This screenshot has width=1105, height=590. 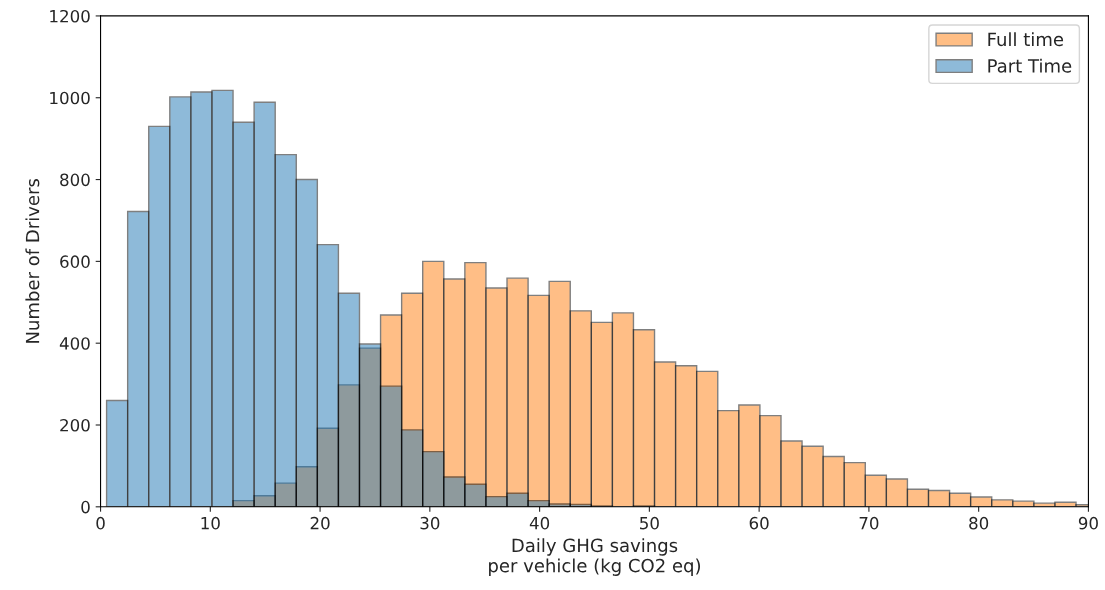 What do you see at coordinates (594, 557) in the screenshot?
I see `x-axis-title: Daily GHG savings per vehicle (kg CO2 eq)` at bounding box center [594, 557].